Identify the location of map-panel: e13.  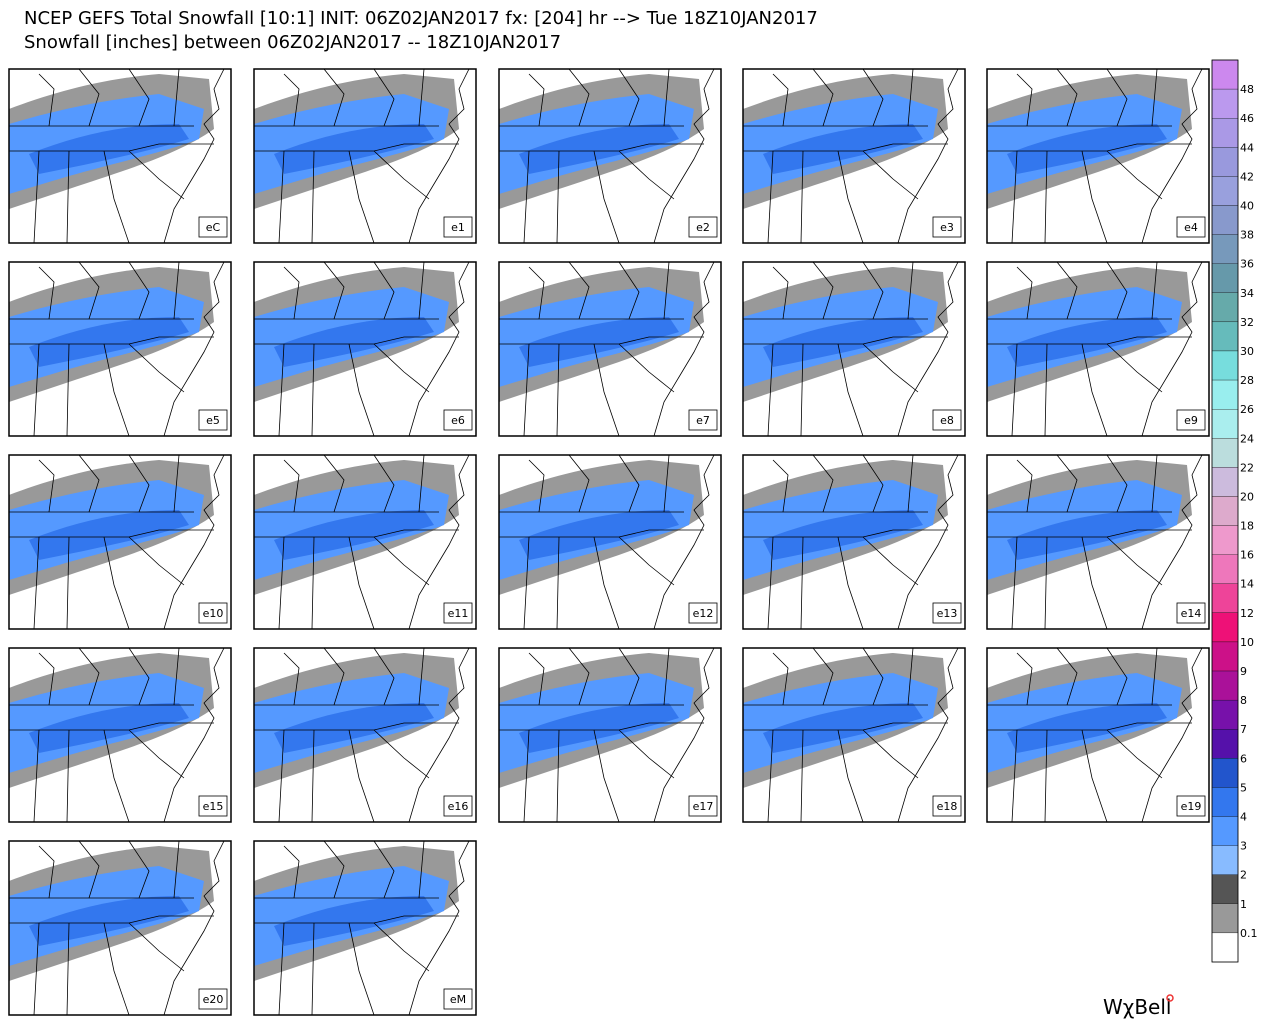
(854, 542).